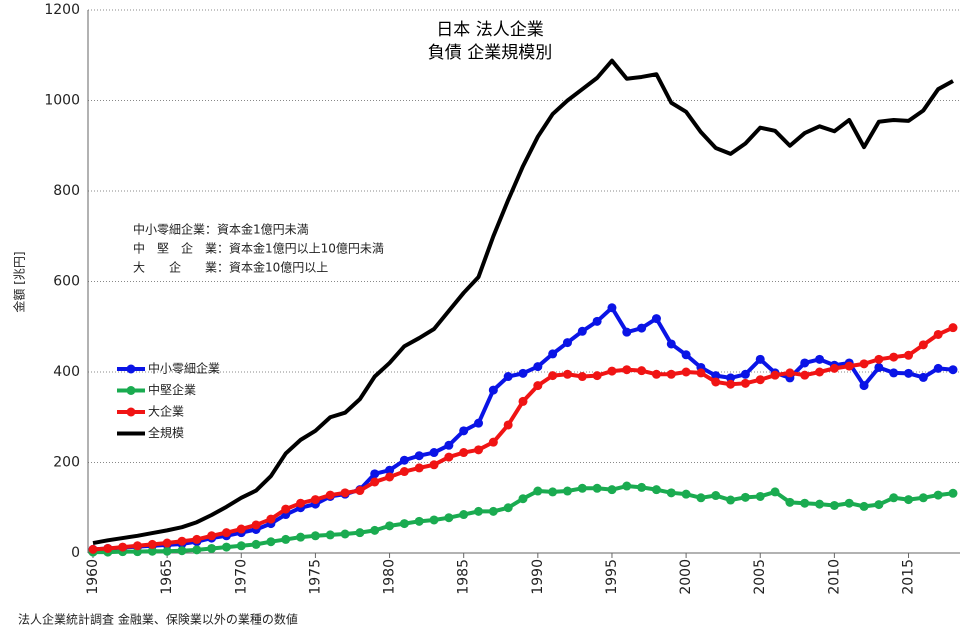 The width and height of the screenshot is (978, 639). I want to click on footnote: 法人企業統計調査 金融業、保険業以外の業種の数値, so click(158, 619).